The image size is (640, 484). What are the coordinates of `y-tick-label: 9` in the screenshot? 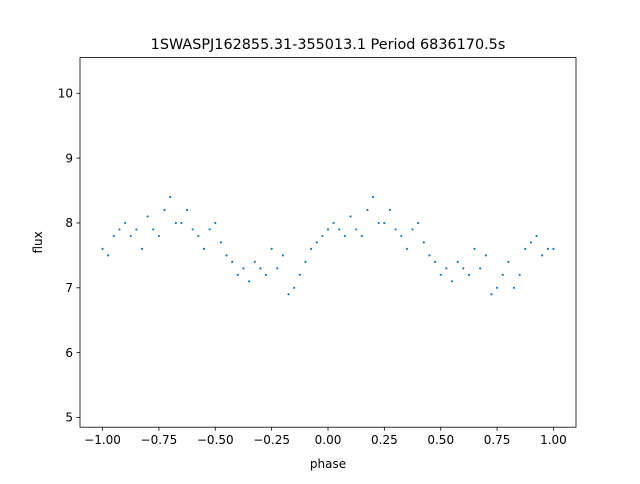 It's located at (69, 158).